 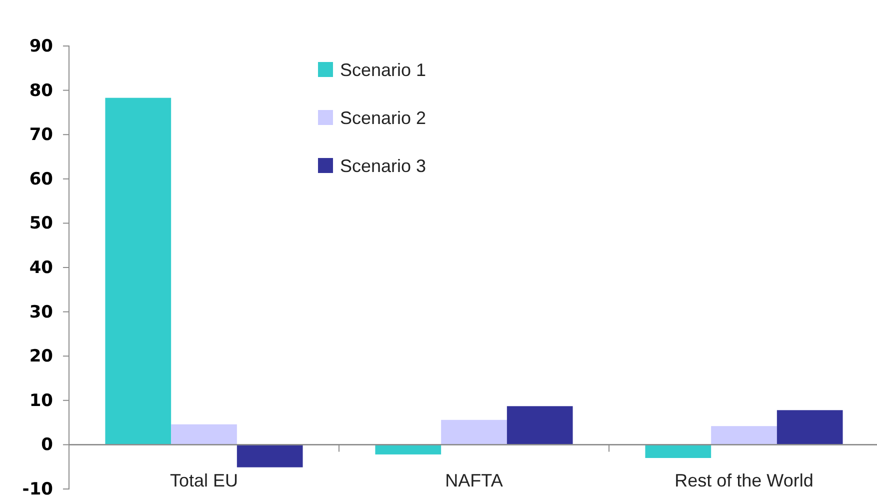 I want to click on y-tick-label: 30, so click(x=41, y=312).